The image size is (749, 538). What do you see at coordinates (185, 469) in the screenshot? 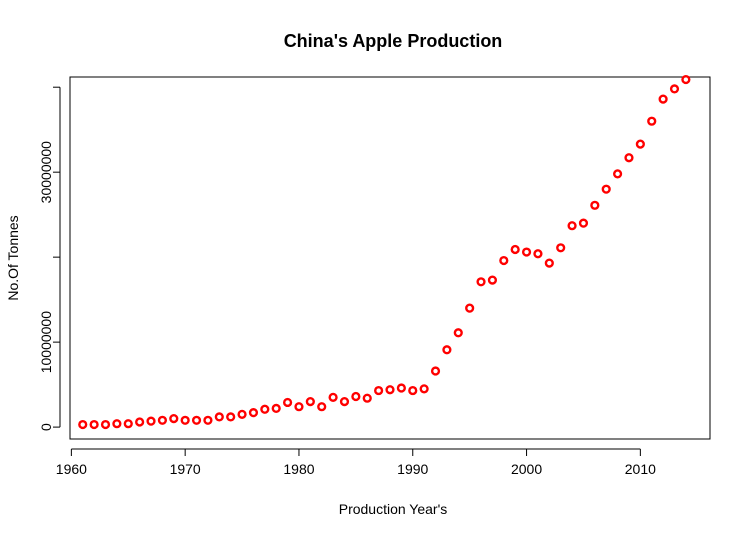
I see `x-tick-label: 1970` at bounding box center [185, 469].